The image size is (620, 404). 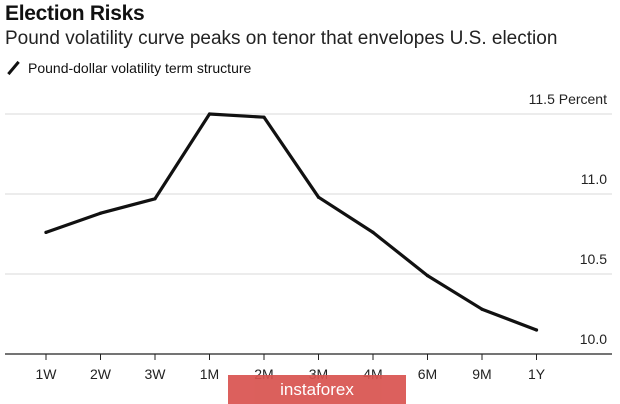 I want to click on x-tick-label: 6M, so click(x=427, y=374).